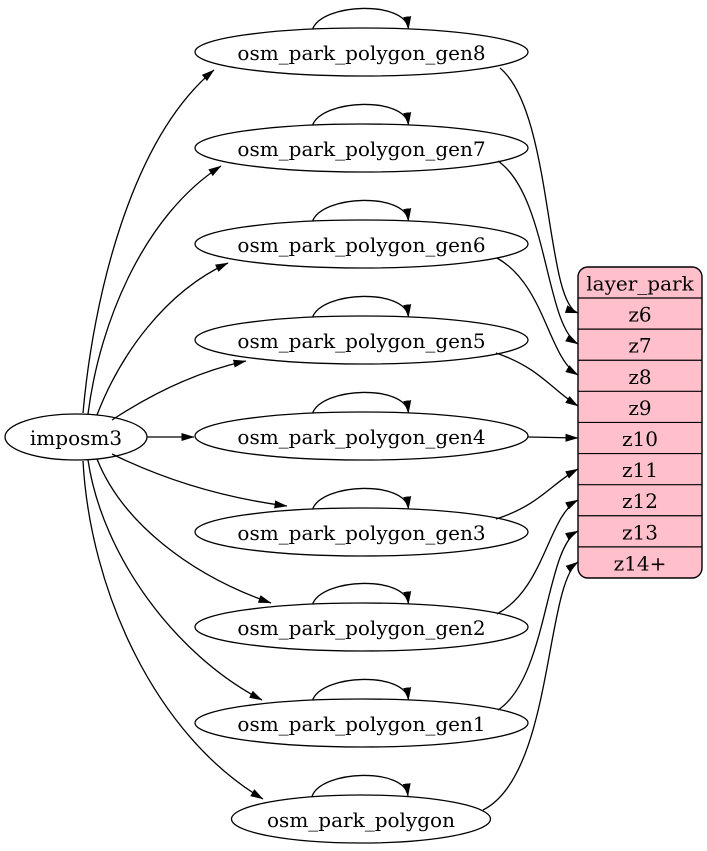 This screenshot has height=851, width=707. I want to click on edge-osm_park_polygon-to-z14+, so click(530, 686).